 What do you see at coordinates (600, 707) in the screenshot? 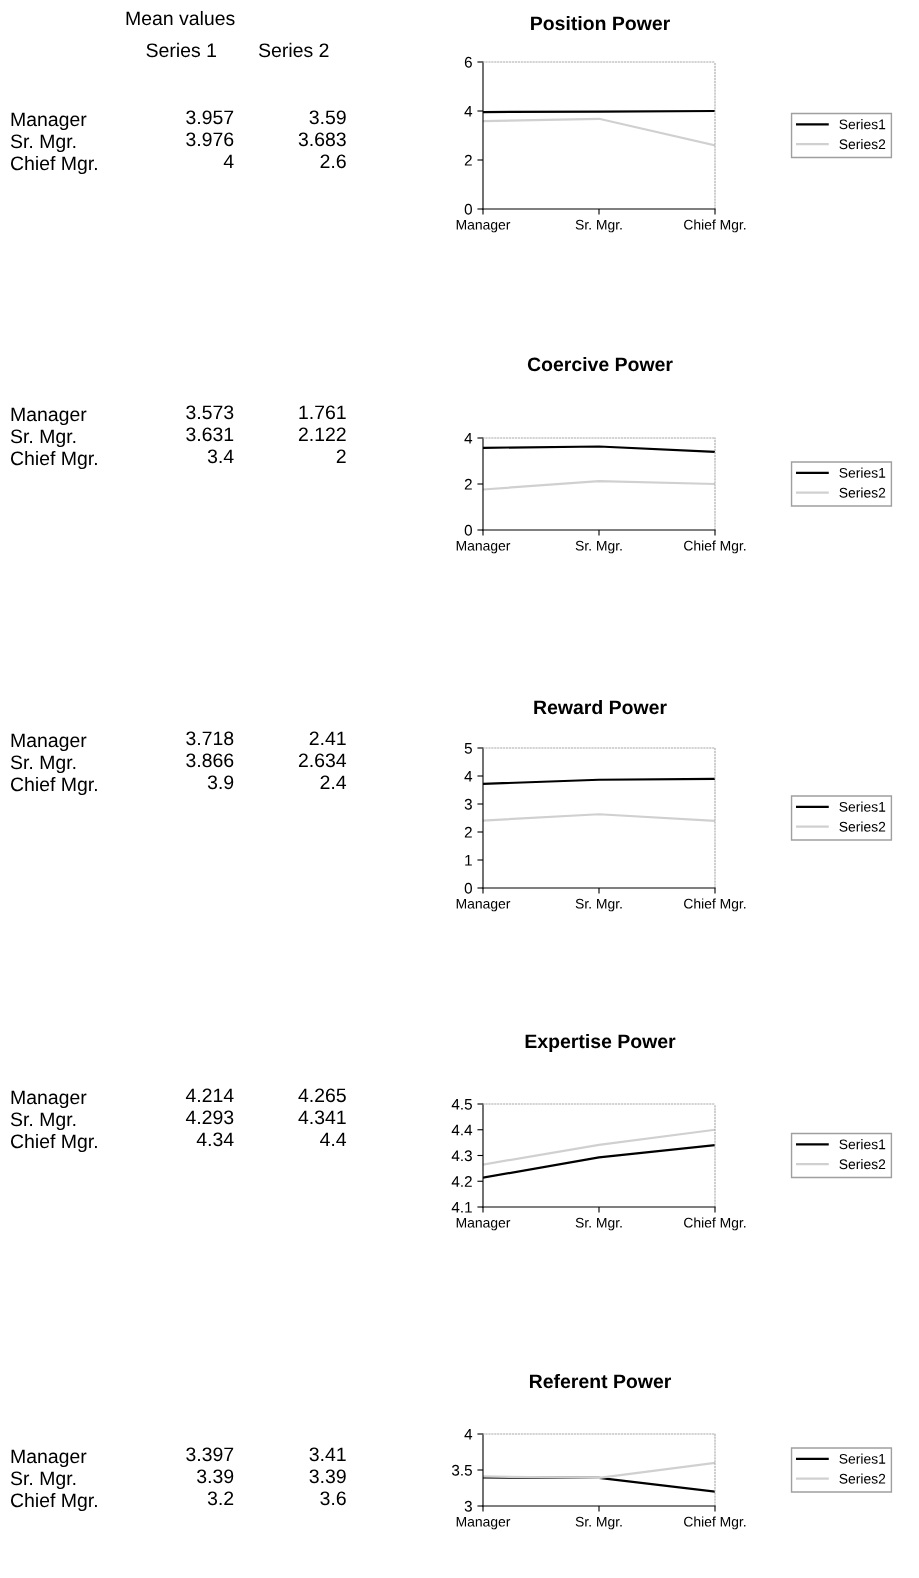
I see `chart-title: Reward Power` at bounding box center [600, 707].